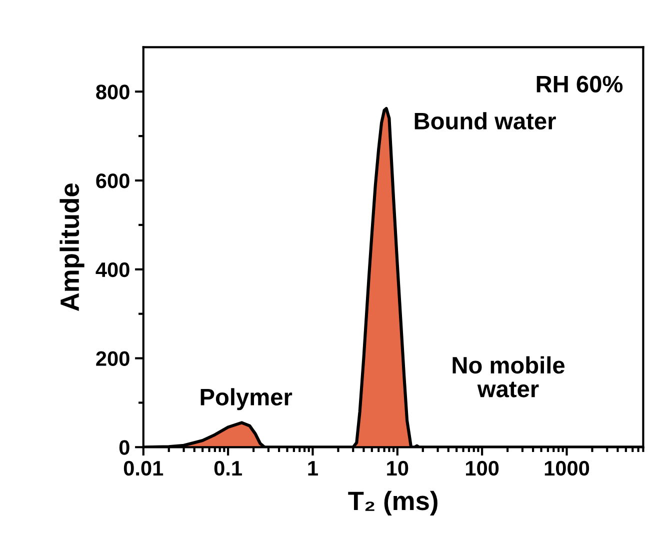 This screenshot has height=542, width=670. Describe the element at coordinates (397, 468) in the screenshot. I see `x-tick-label: 10` at that location.